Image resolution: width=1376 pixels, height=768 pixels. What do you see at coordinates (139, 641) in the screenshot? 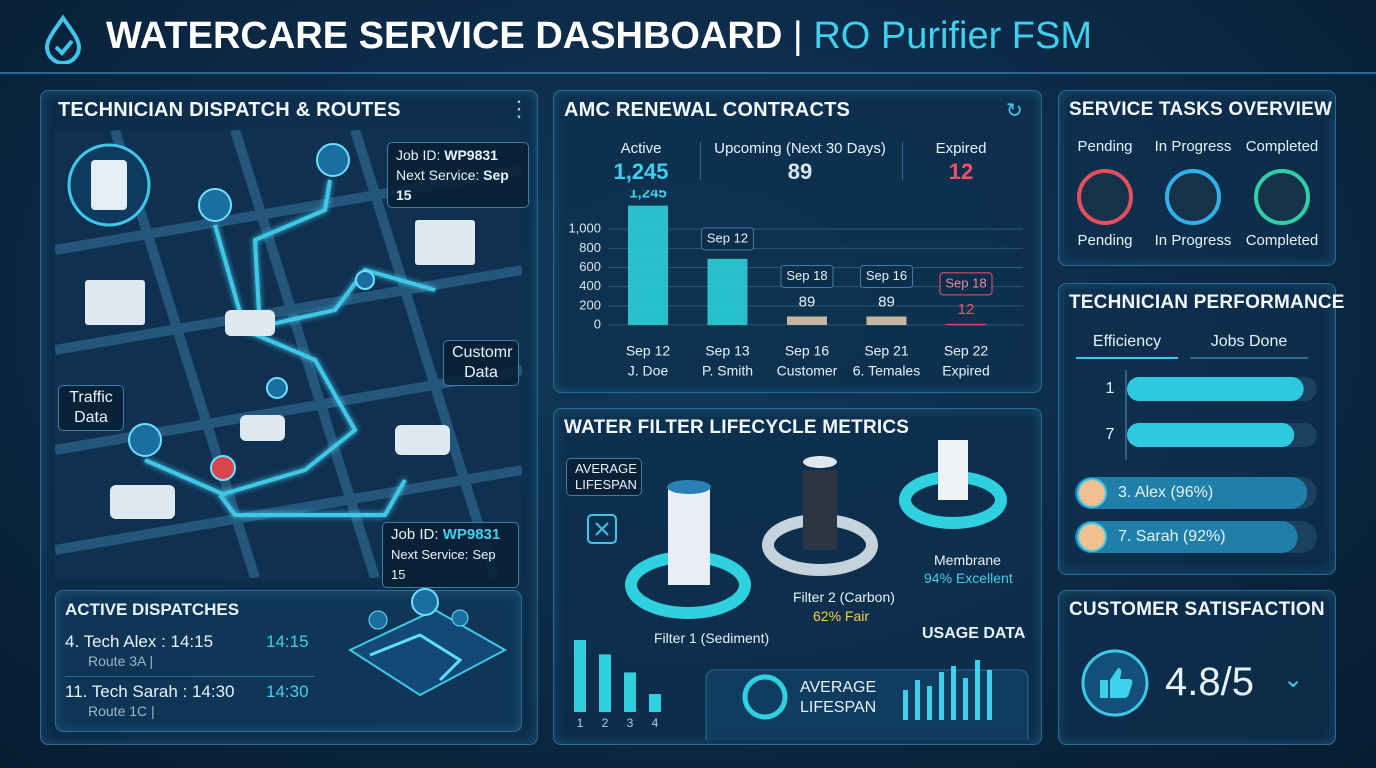
I see `dispatch-name: 4. Tech Alex : 14:15` at bounding box center [139, 641].